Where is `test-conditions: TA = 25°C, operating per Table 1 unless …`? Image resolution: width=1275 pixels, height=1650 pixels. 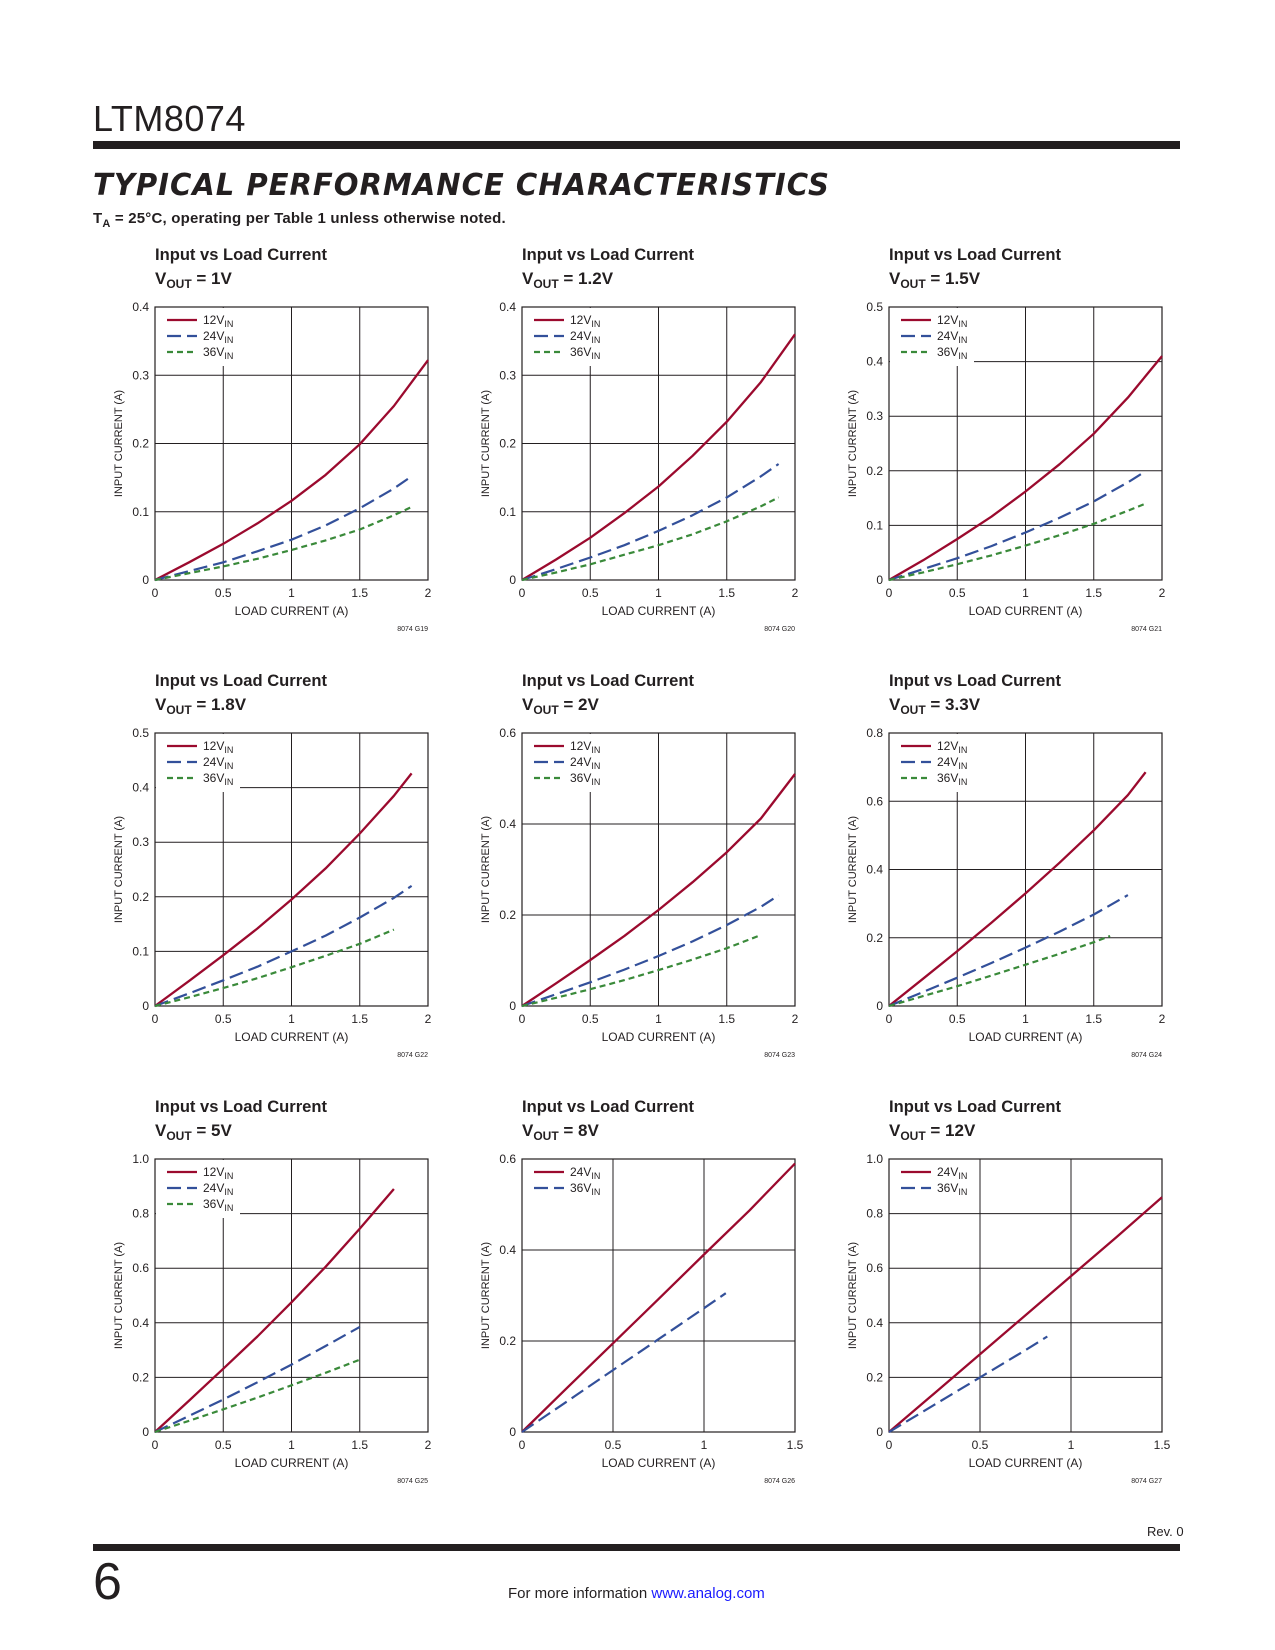 test-conditions: TA = 25°C, operating per Table 1 unless … is located at coordinates (299, 220).